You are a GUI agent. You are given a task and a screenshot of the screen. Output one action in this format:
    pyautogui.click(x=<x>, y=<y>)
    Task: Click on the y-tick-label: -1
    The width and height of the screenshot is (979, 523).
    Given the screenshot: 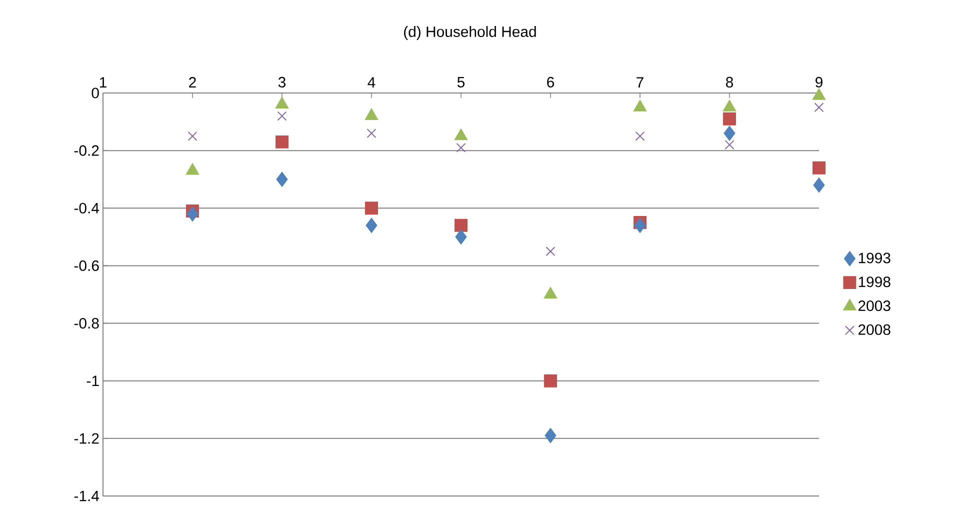 What is the action you would take?
    pyautogui.click(x=92, y=381)
    